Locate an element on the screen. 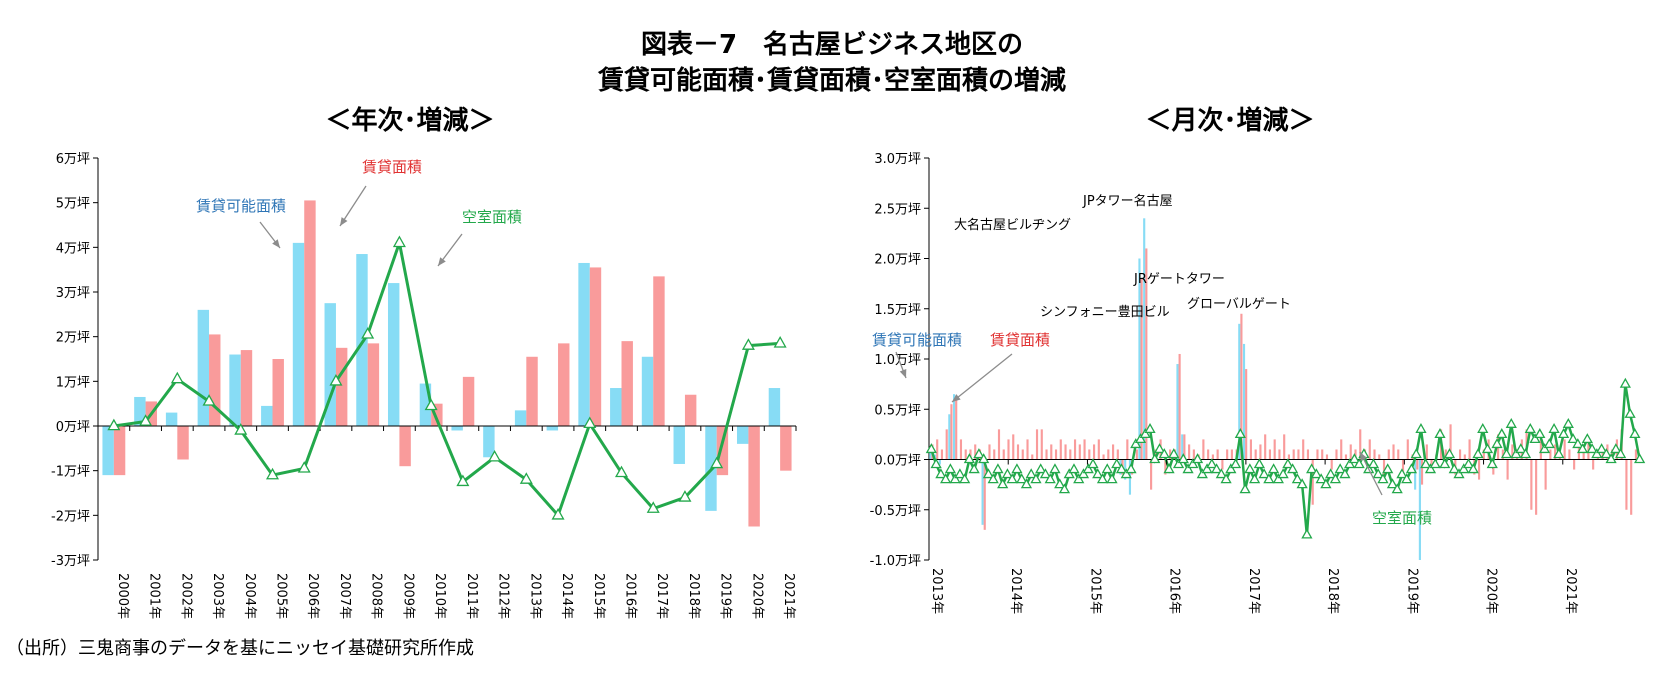  y-tick-label: 1.5万坪 is located at coordinates (897, 310).